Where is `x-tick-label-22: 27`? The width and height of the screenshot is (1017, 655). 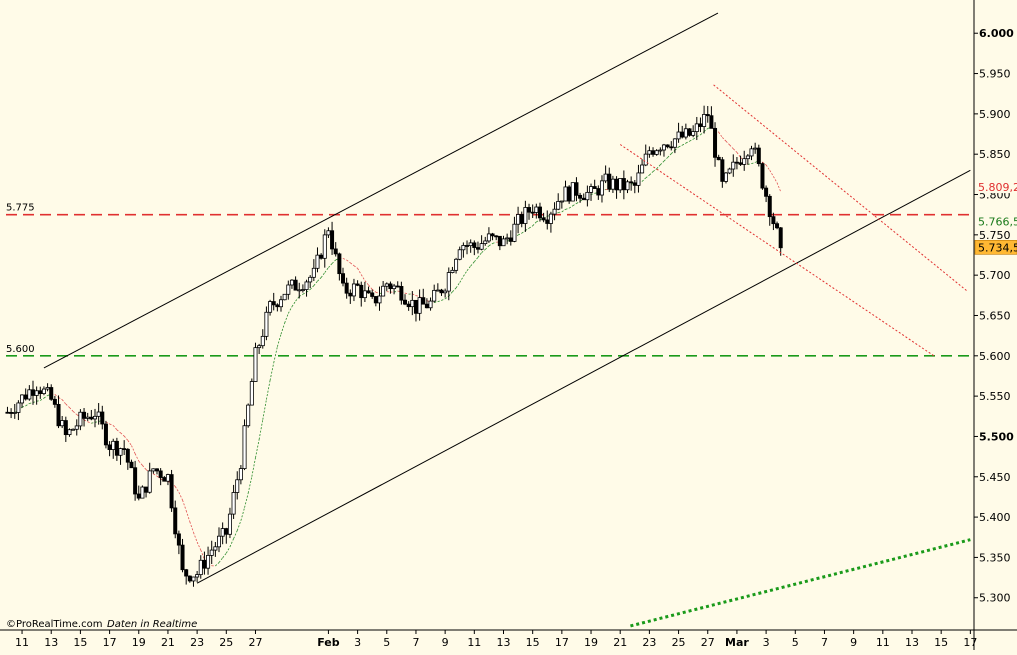
x-tick-label-22: 27 is located at coordinates (708, 642).